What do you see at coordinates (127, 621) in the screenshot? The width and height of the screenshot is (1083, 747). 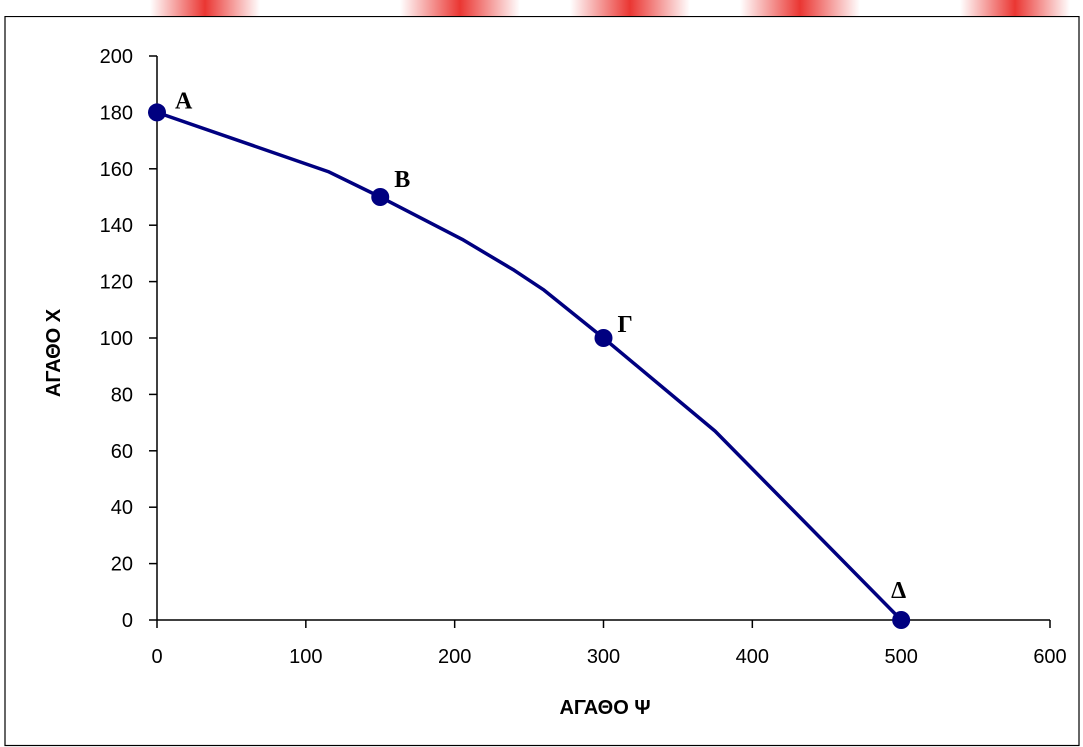 I see `y-tick-label: 0` at bounding box center [127, 621].